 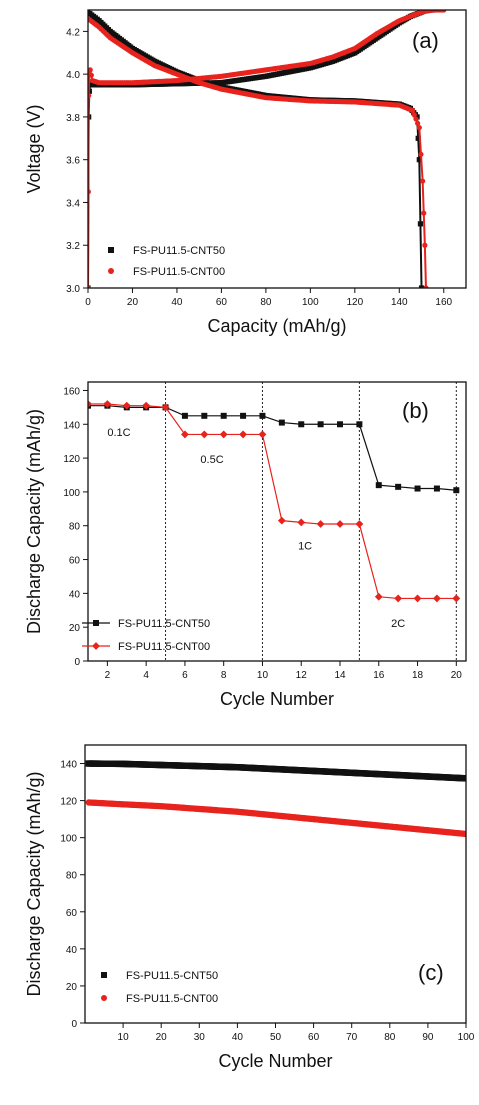 What do you see at coordinates (211, 460) in the screenshot?
I see `rate-annotation: 0.5C` at bounding box center [211, 460].